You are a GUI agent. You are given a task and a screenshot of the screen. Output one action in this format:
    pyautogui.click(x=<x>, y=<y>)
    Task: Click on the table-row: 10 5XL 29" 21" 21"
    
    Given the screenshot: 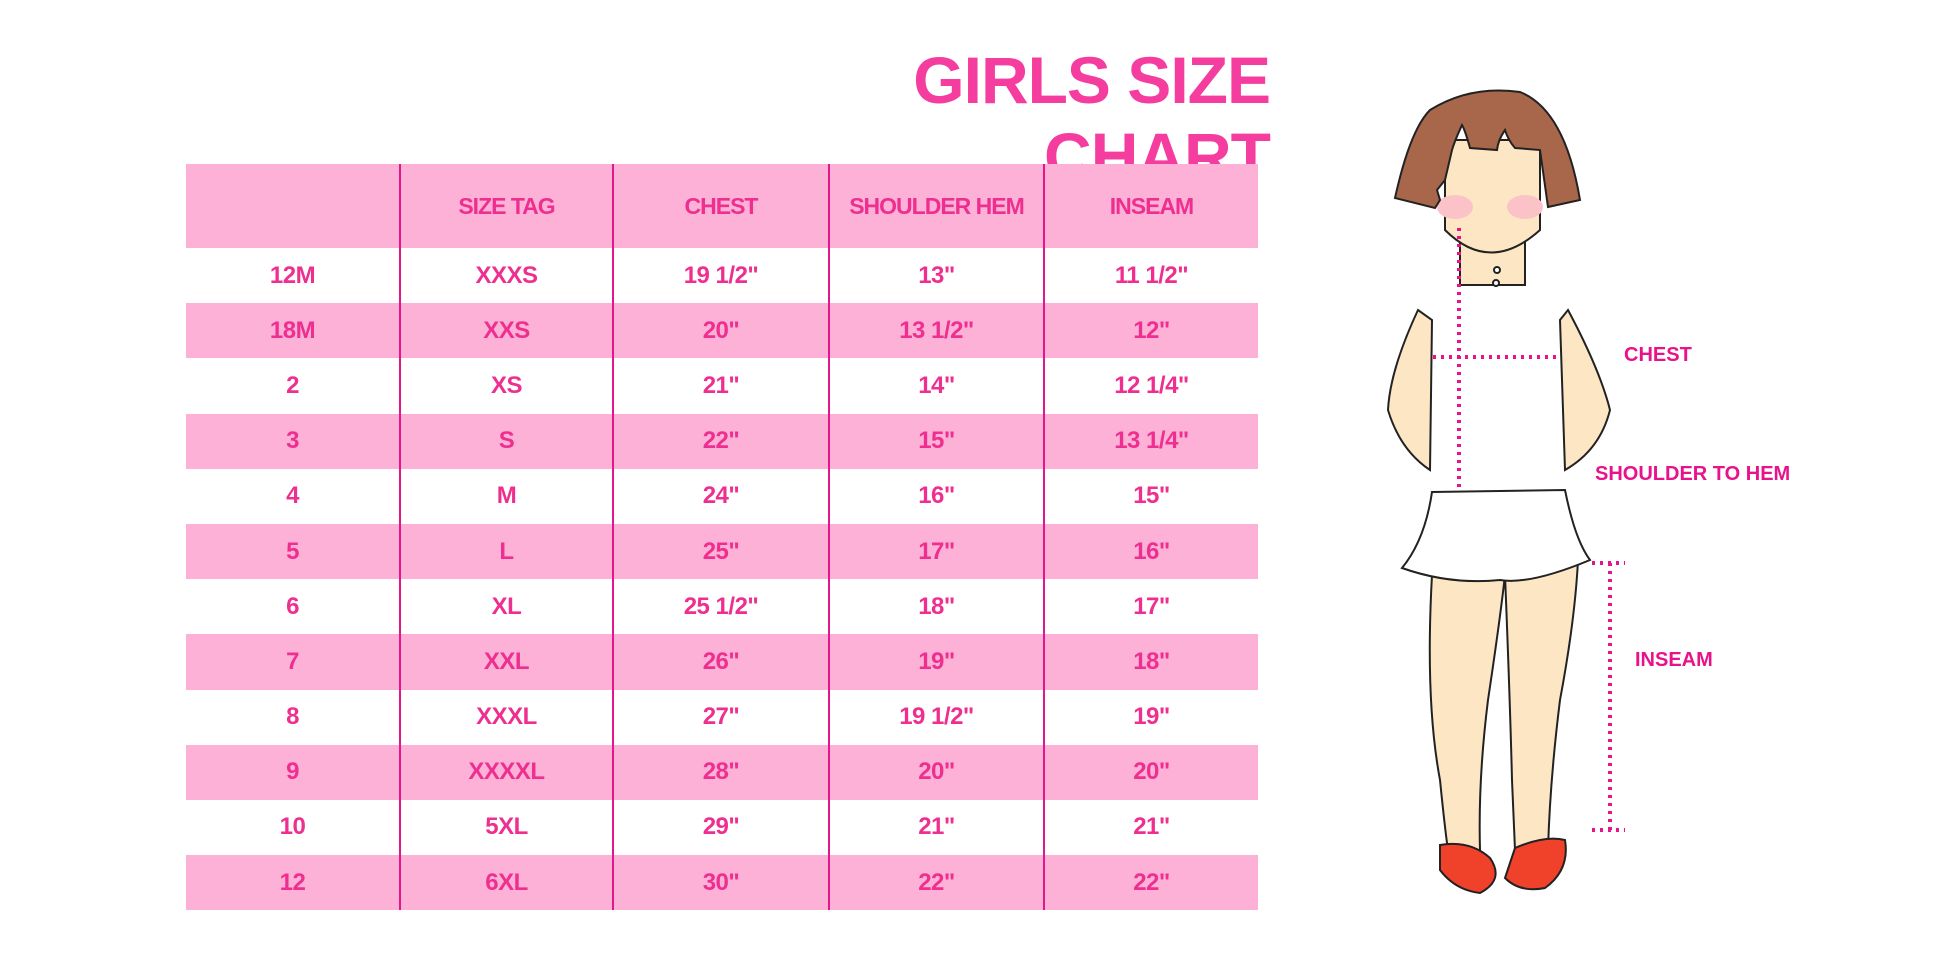 What is the action you would take?
    pyautogui.click(x=722, y=827)
    